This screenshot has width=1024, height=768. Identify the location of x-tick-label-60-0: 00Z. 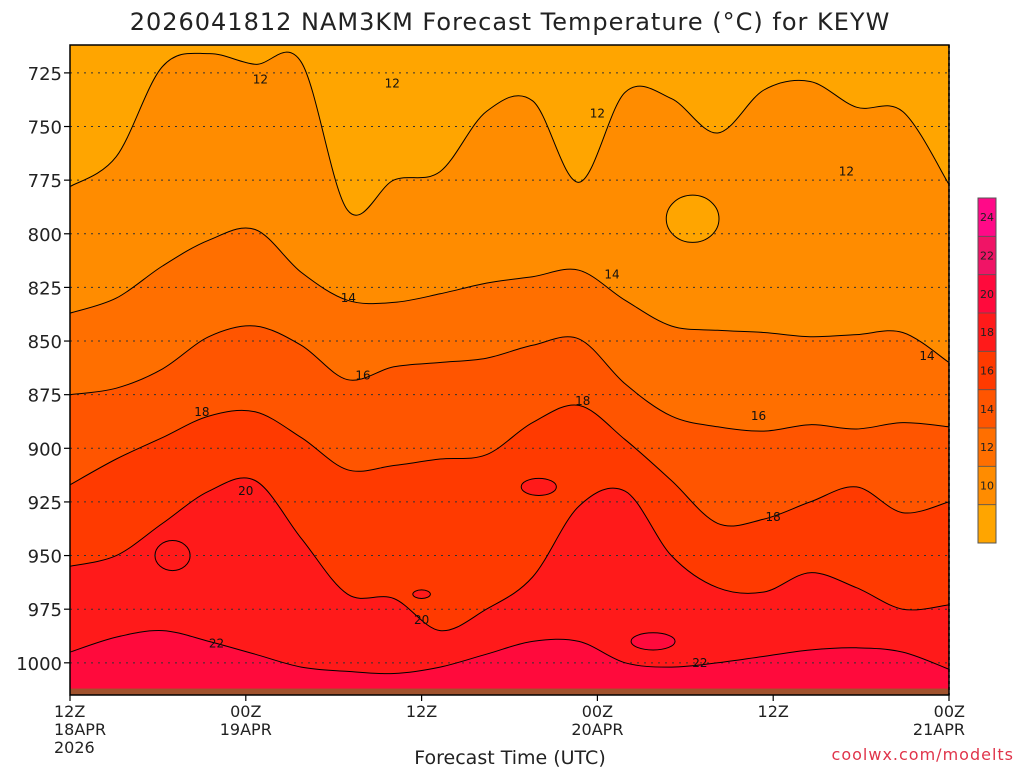
(949, 711).